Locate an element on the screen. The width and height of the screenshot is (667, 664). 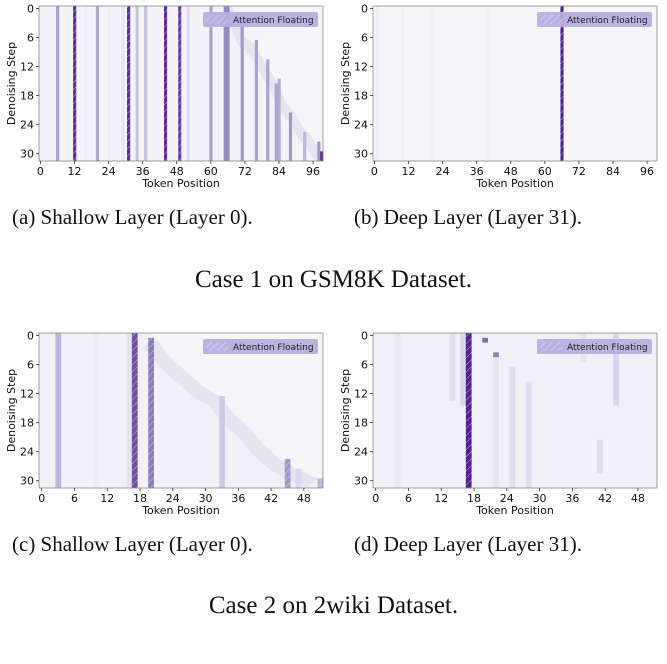
x-tick-label: 42 is located at coordinates (605, 498).